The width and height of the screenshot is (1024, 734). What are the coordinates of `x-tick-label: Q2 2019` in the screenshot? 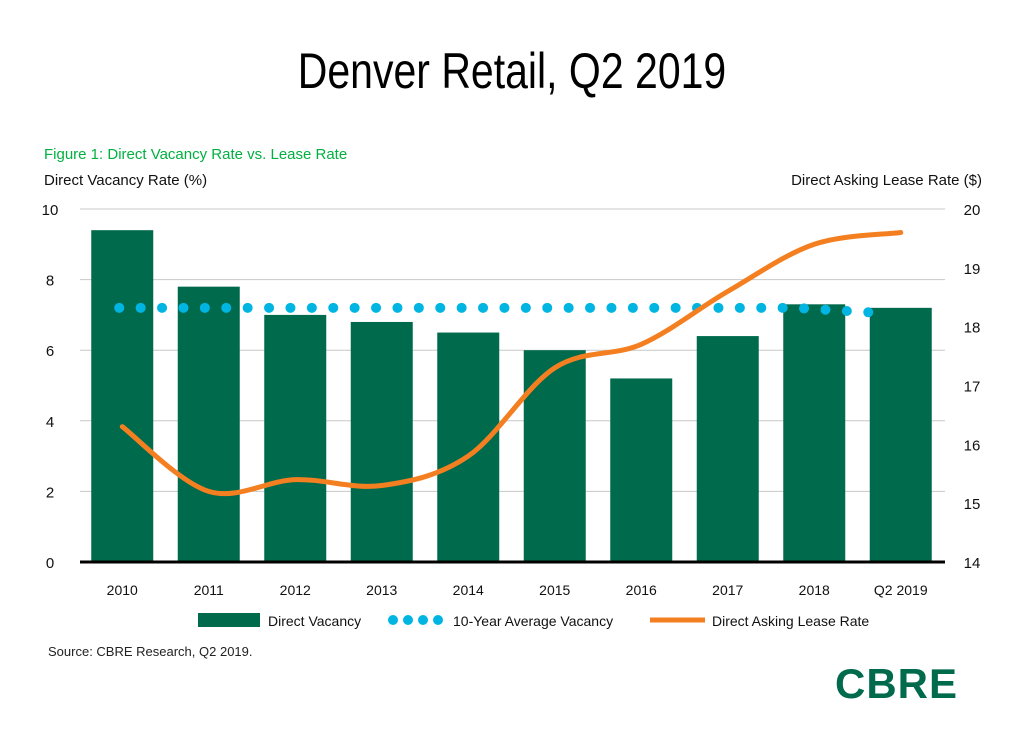 It's located at (901, 590).